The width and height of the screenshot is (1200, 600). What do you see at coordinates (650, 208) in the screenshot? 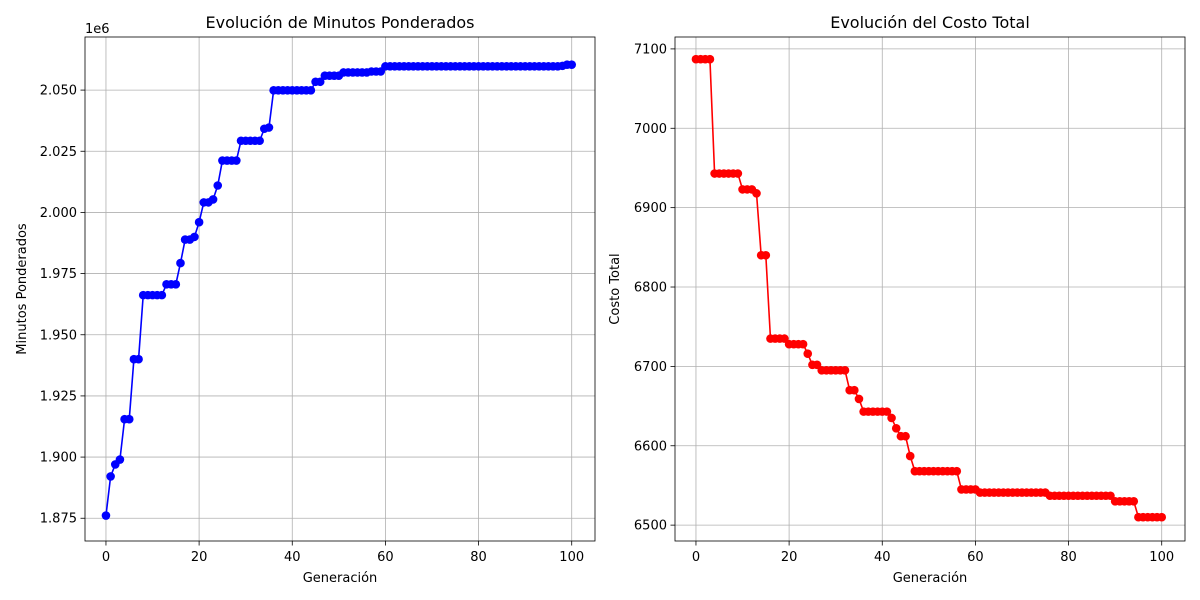
I see `y-tick-label: 6900` at bounding box center [650, 208].